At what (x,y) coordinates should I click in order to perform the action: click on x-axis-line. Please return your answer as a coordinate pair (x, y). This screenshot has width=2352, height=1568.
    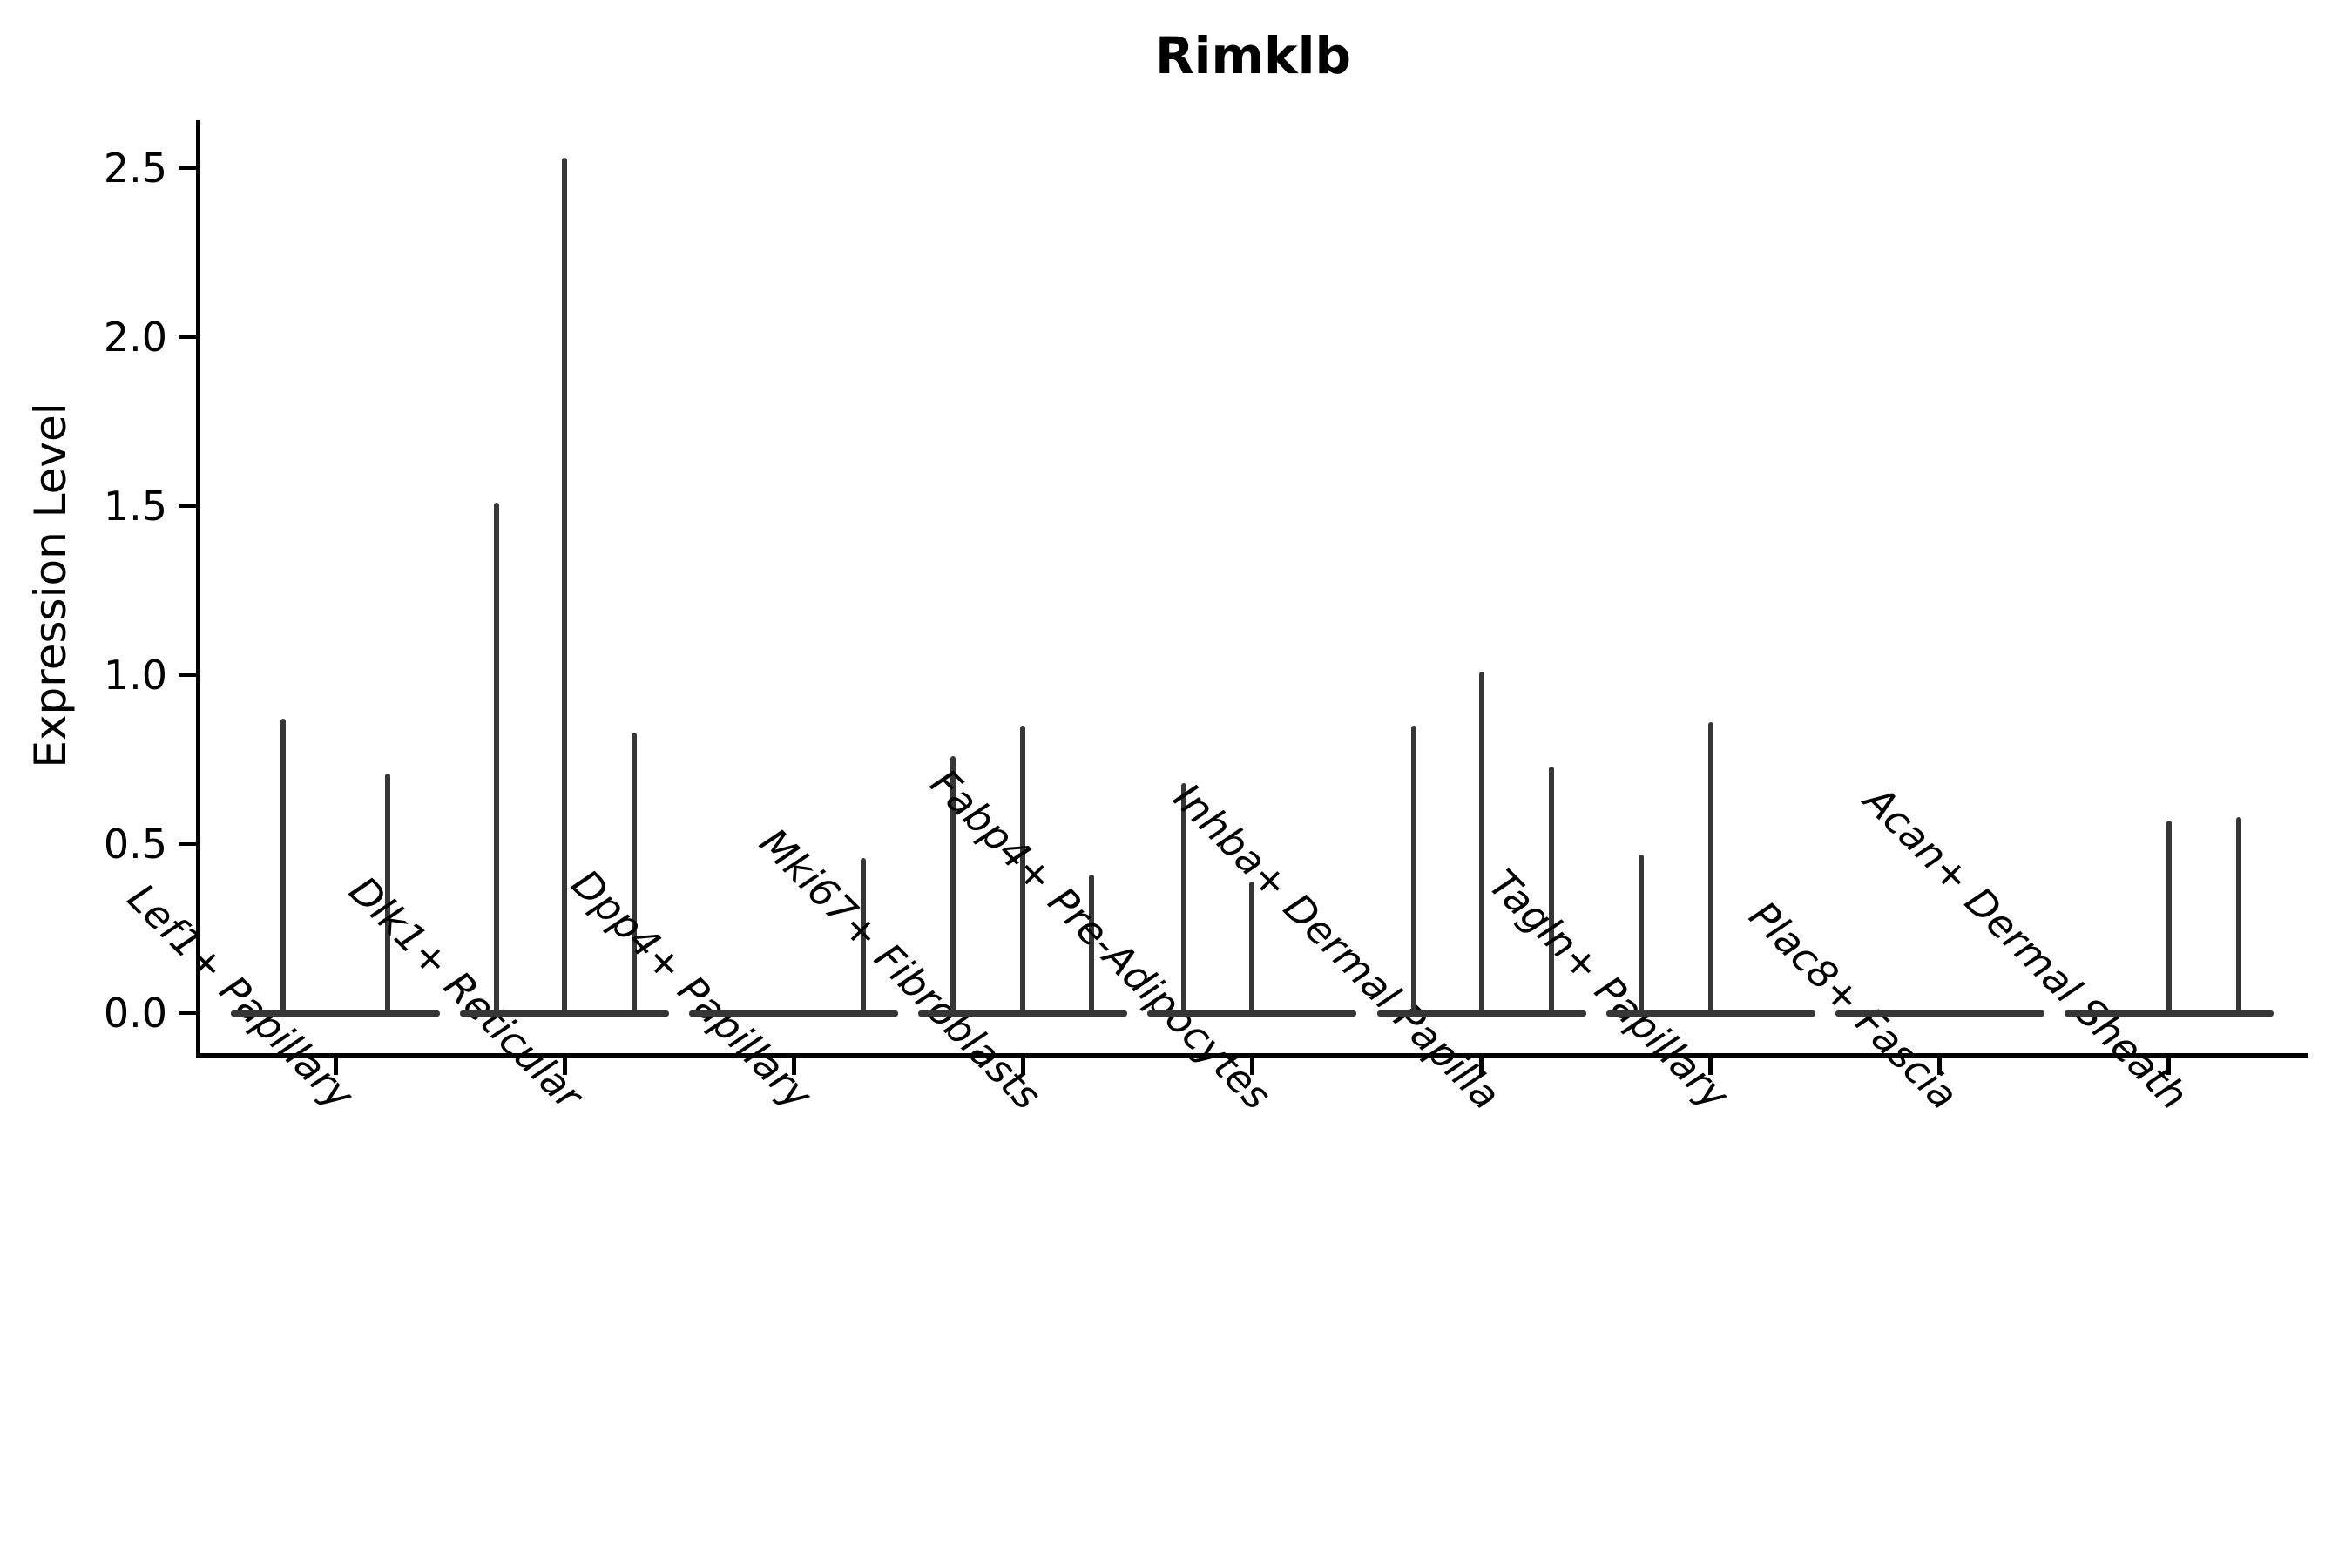
    Looking at the image, I should click on (1252, 1055).